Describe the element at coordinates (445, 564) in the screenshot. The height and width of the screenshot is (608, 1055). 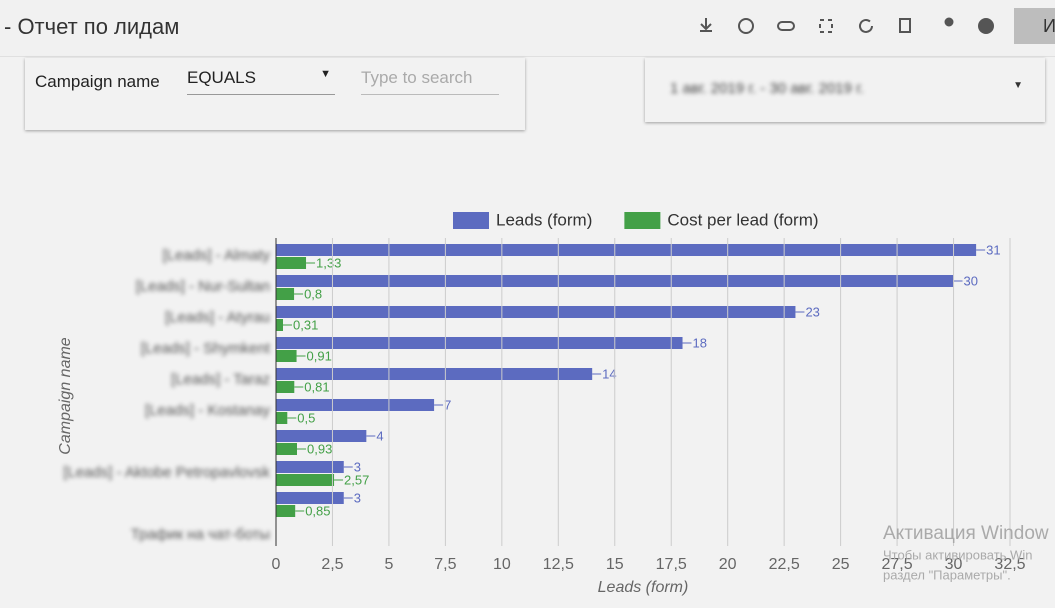
I see `x-tick-label: 7,5` at that location.